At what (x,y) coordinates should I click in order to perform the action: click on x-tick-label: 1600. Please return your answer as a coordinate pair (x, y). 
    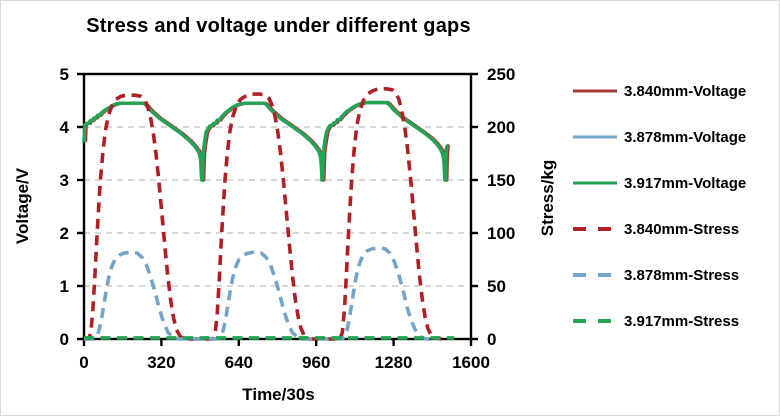
    Looking at the image, I should click on (471, 362).